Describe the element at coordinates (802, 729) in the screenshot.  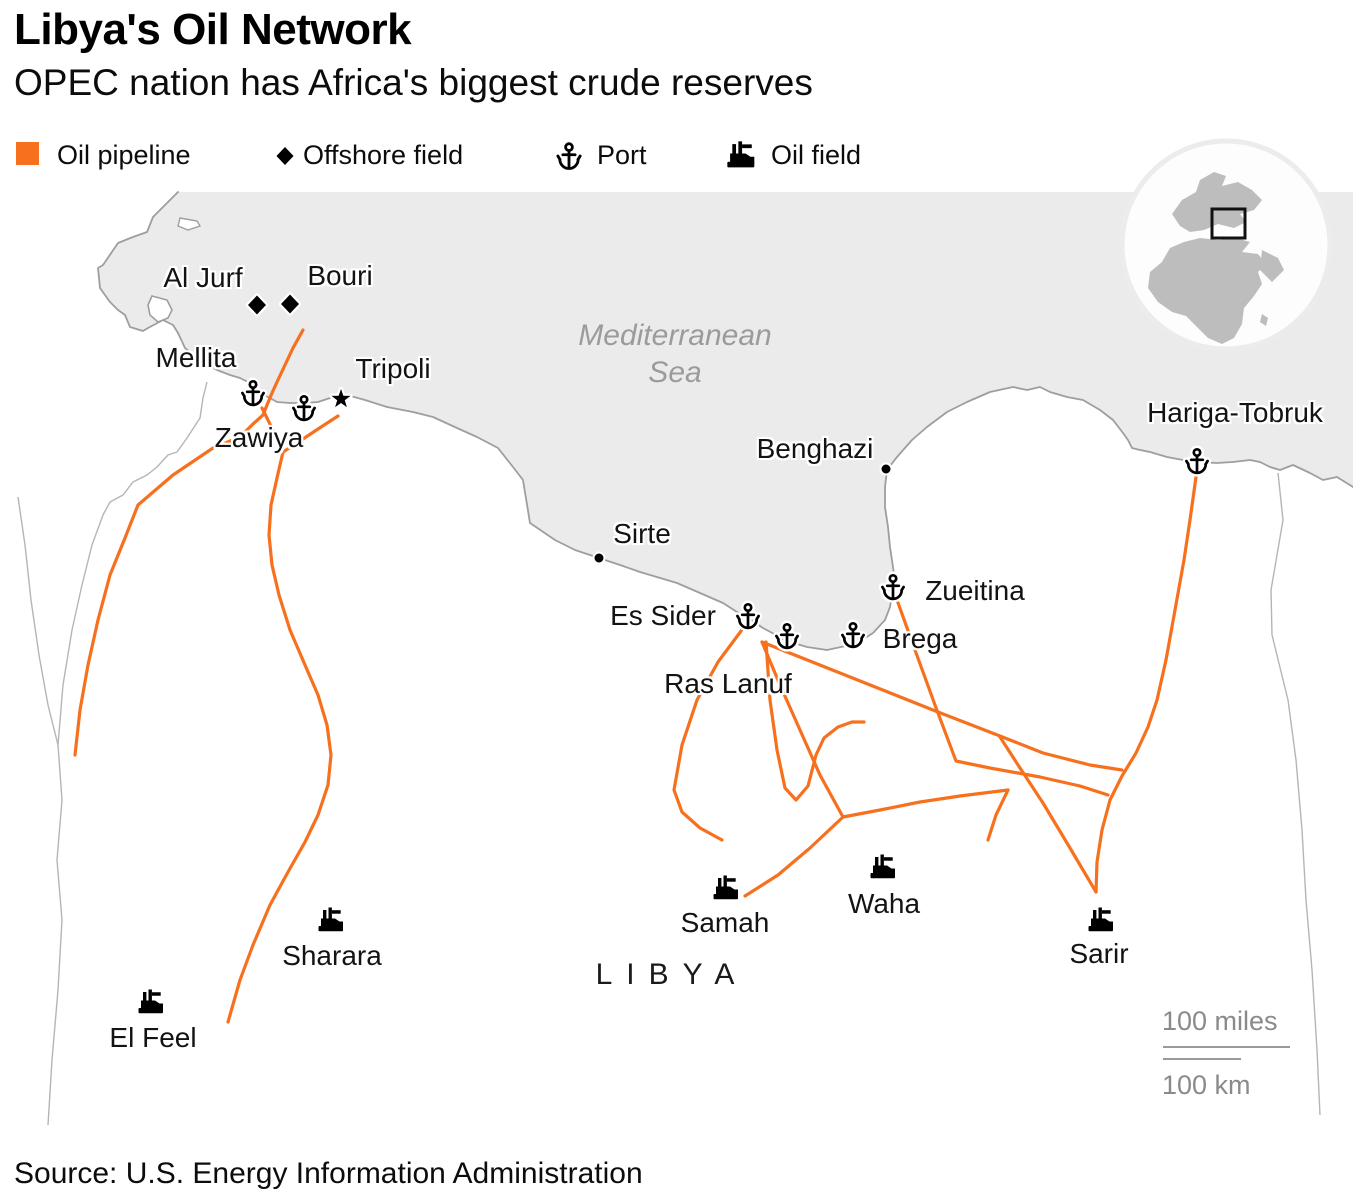
I see `pipeline-ras-lanuf-junction` at that location.